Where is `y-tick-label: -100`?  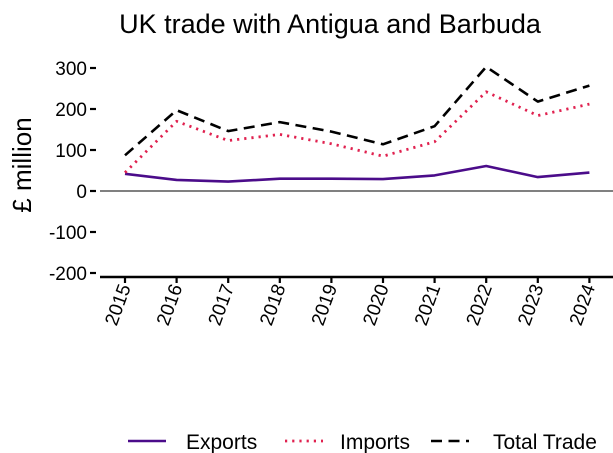 y-tick-label: -100 is located at coordinates (68, 233).